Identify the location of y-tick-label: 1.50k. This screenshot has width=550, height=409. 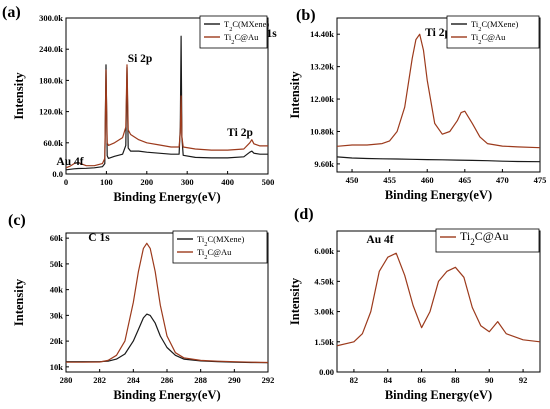
(324, 342).